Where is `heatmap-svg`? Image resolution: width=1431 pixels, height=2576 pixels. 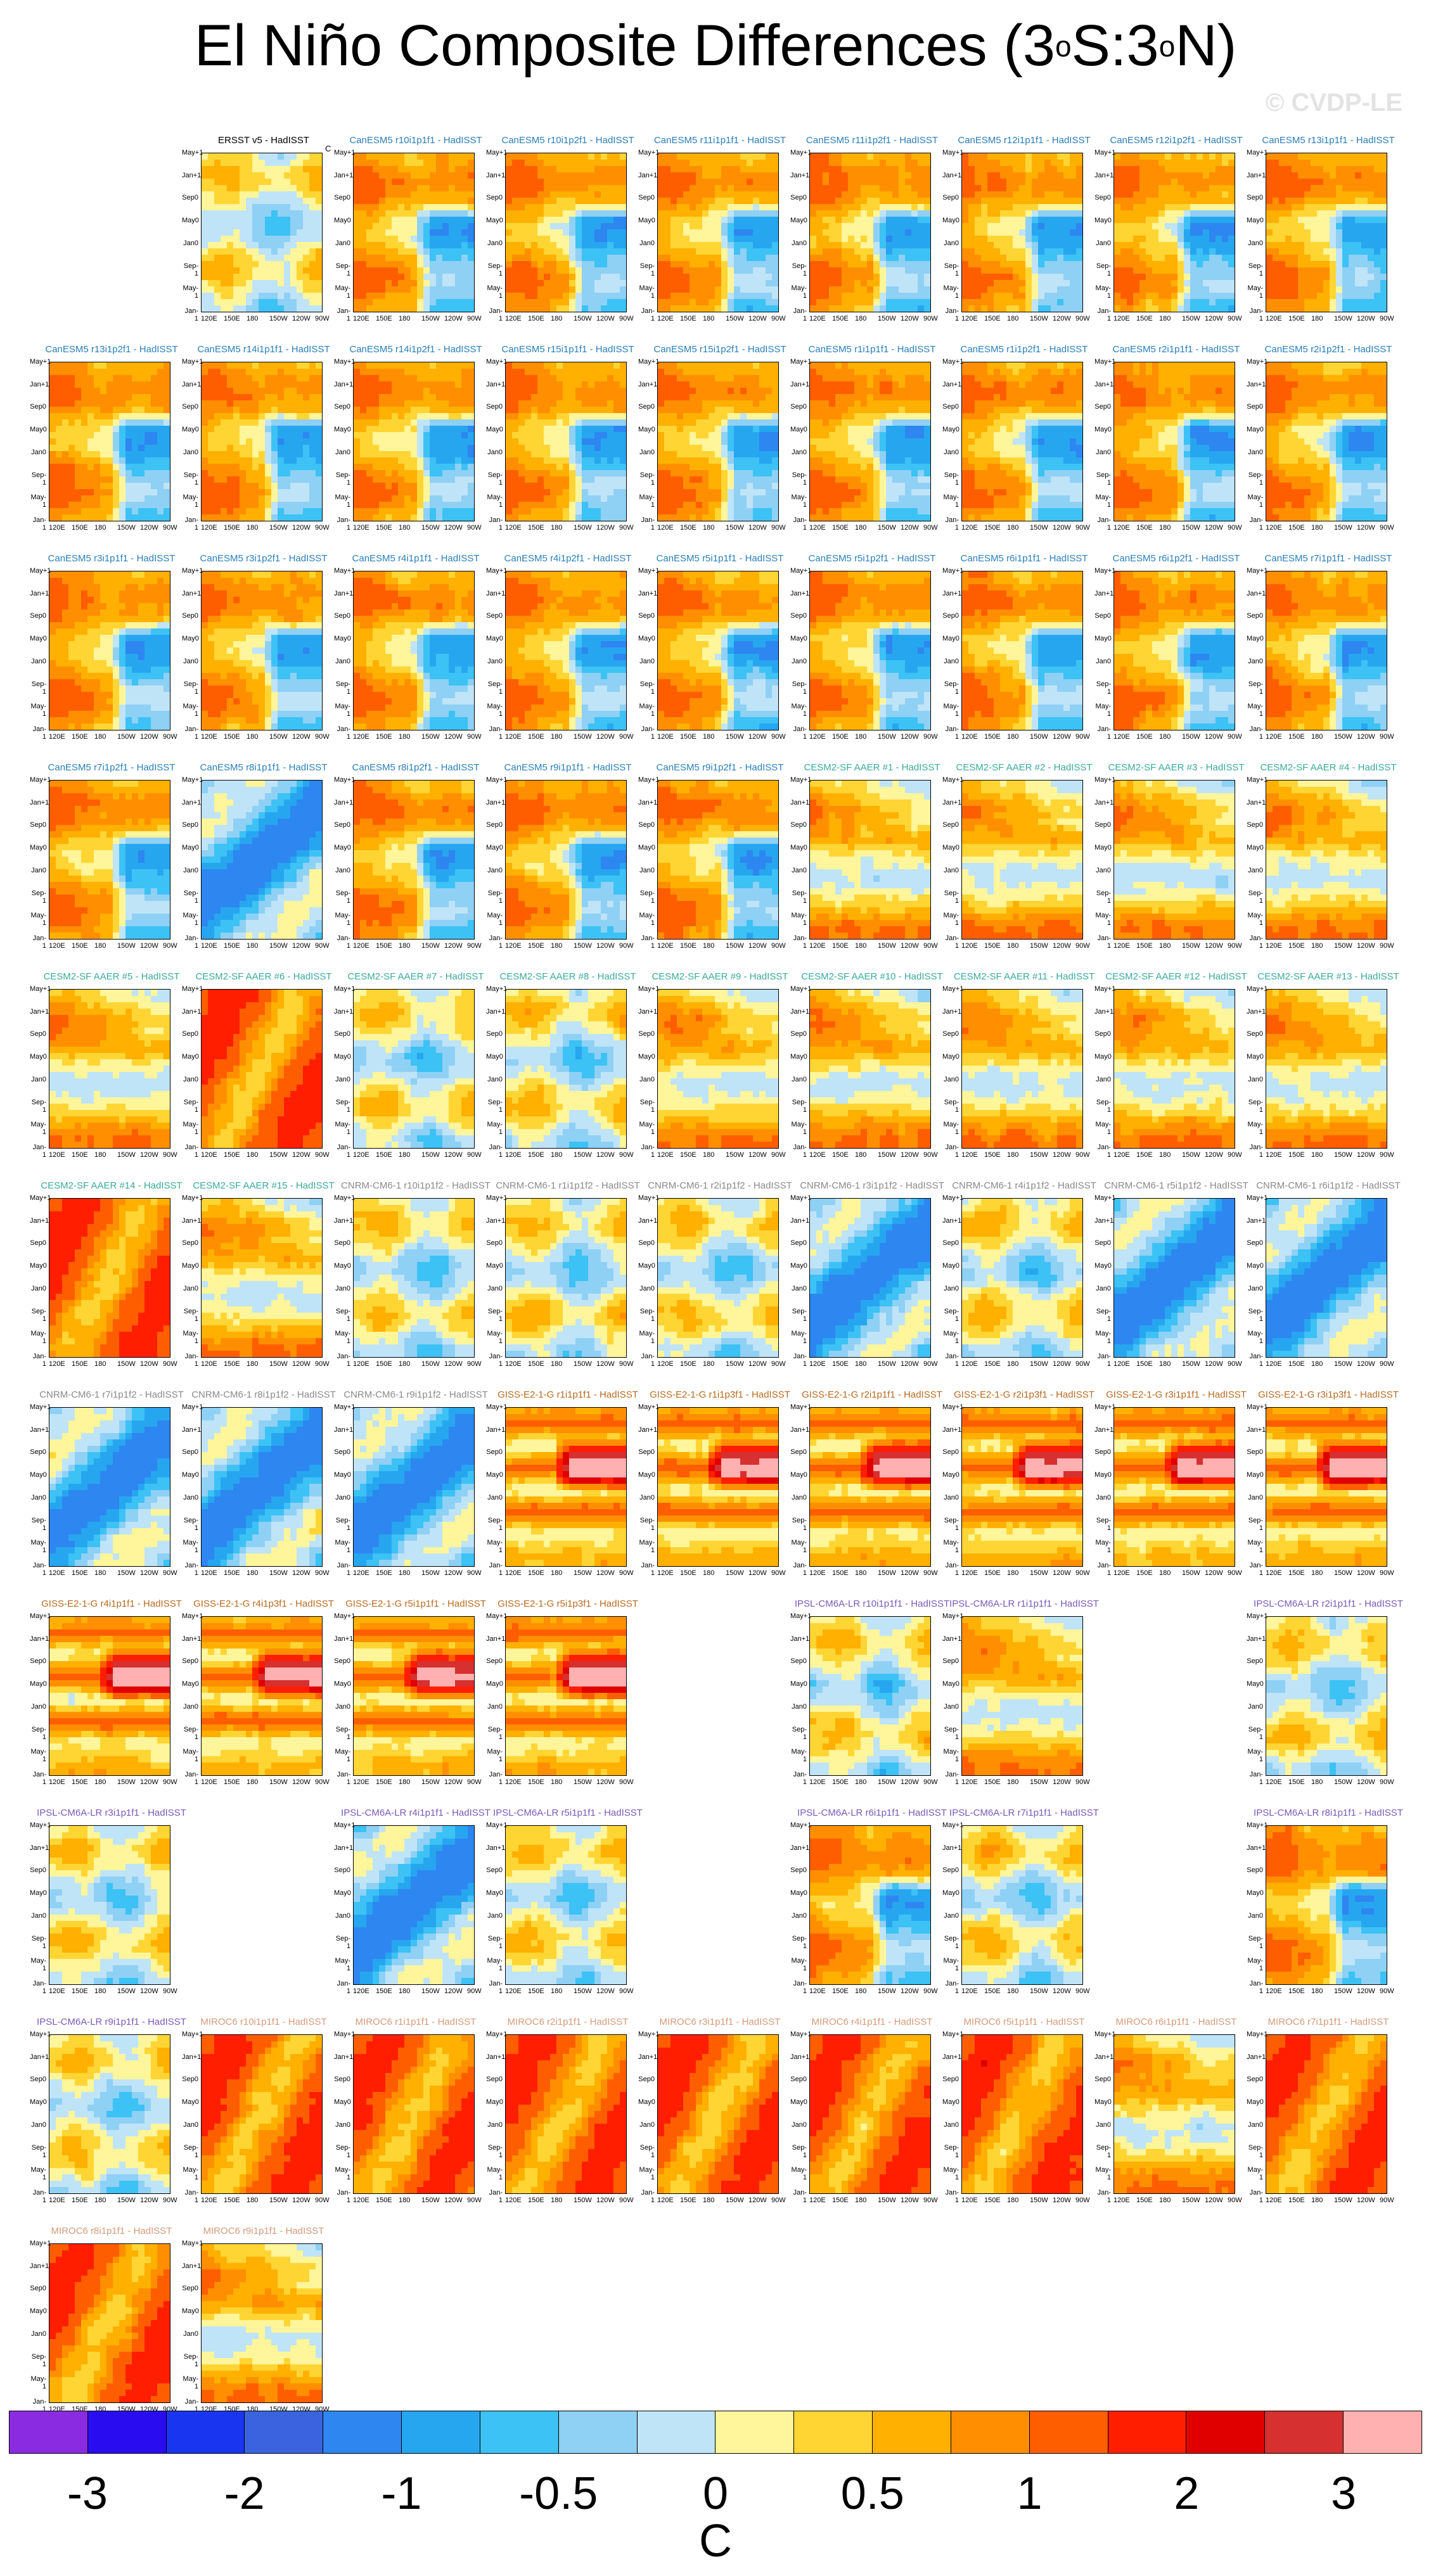 heatmap-svg is located at coordinates (109, 442).